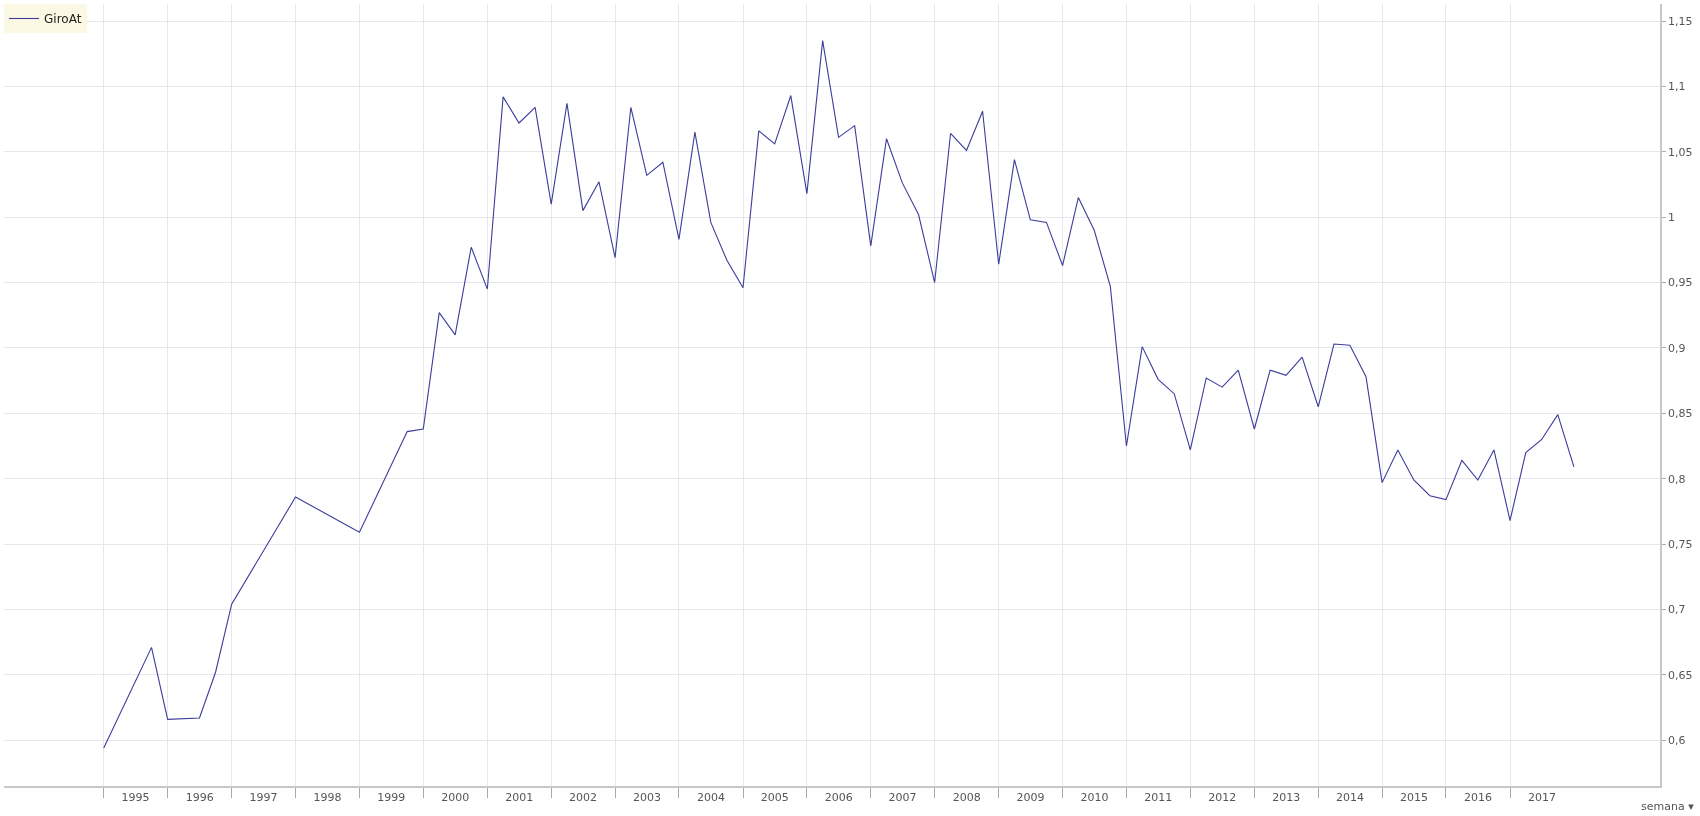 Image resolution: width=1700 pixels, height=816 pixels. I want to click on x-tick-label: 2014, so click(1350, 798).